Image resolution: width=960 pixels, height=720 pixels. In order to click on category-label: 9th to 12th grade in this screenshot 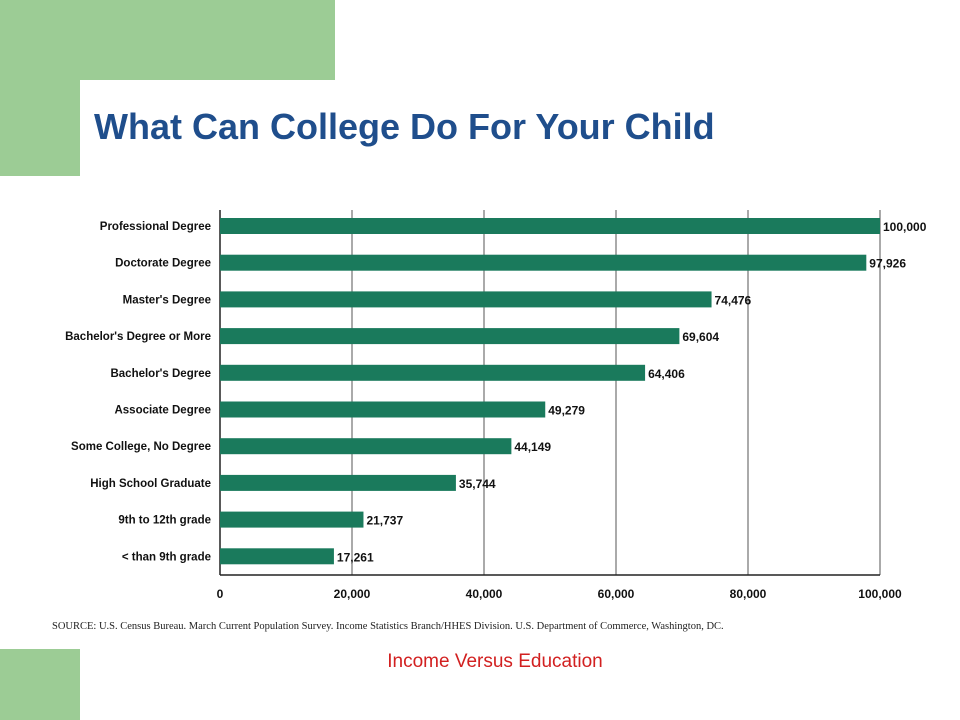, I will do `click(164, 521)`.